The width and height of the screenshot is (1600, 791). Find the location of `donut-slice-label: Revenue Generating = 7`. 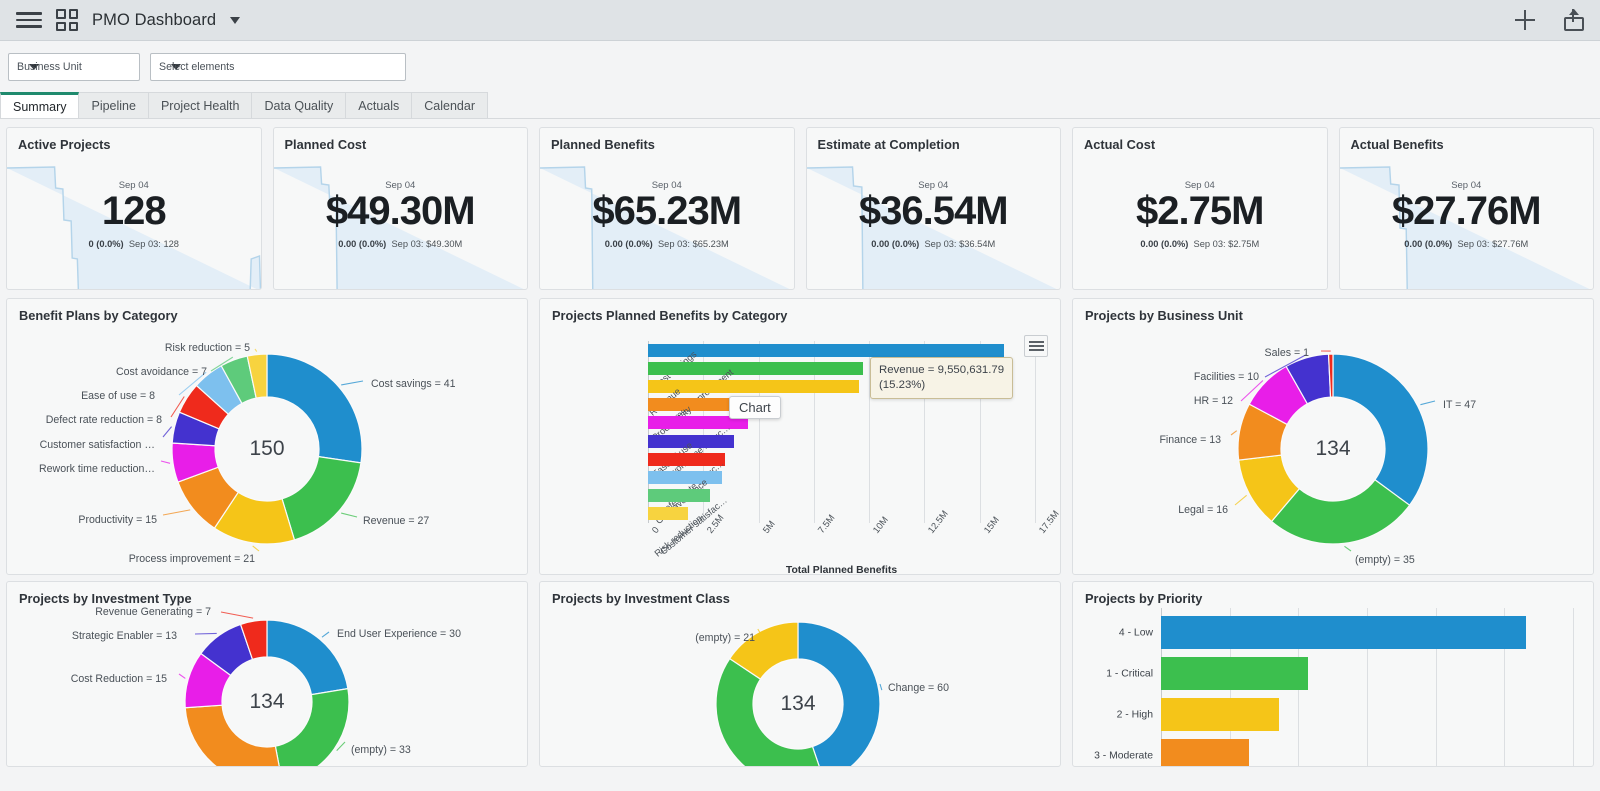

donut-slice-label: Revenue Generating = 7 is located at coordinates (153, 612).